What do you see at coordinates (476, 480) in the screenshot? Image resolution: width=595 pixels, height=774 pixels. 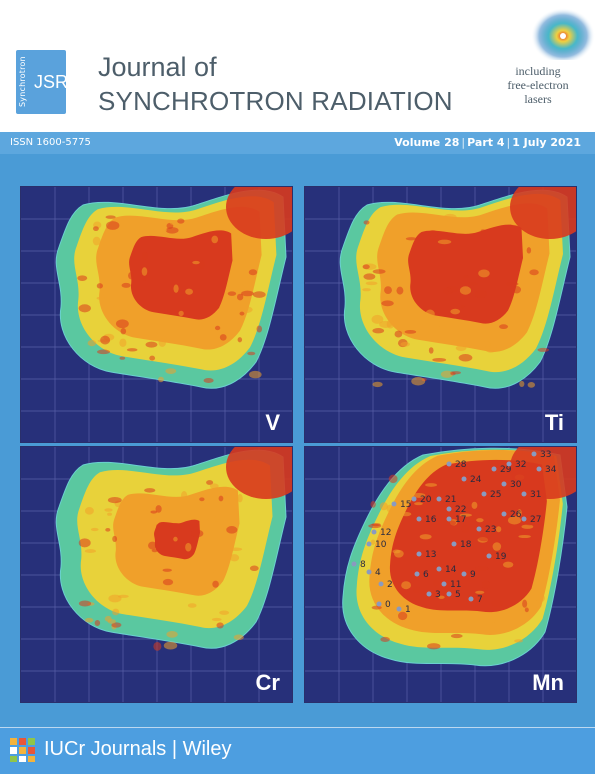 I see `measurement-point-label: 24` at bounding box center [476, 480].